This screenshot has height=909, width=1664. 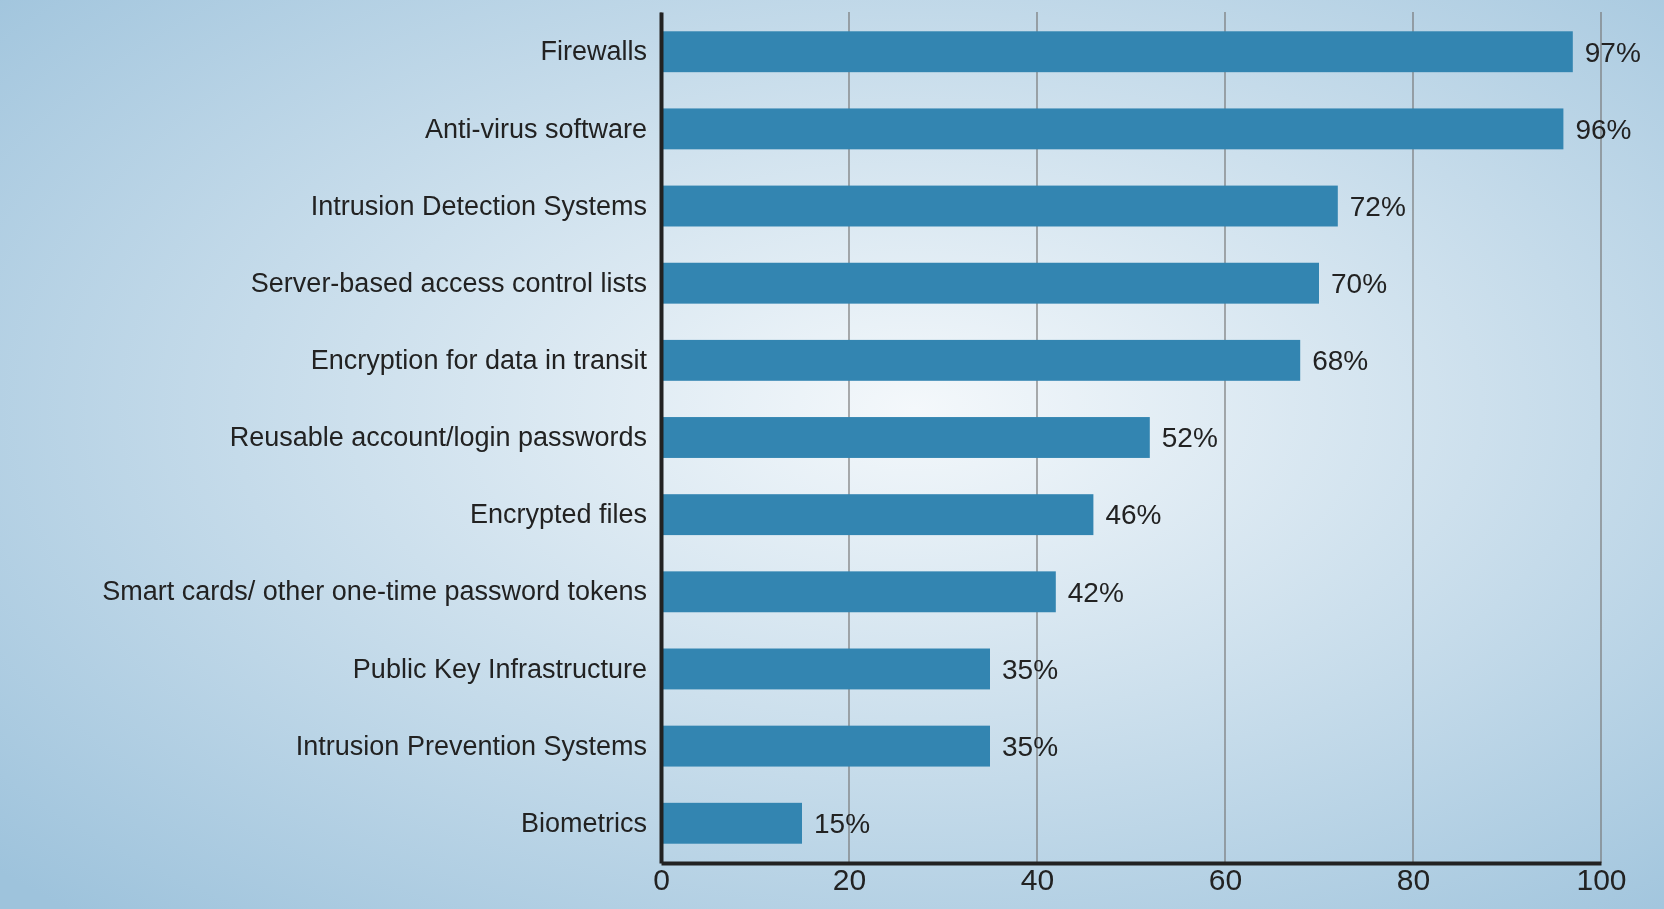 I want to click on x-tick-label: 100, so click(x=1601, y=880).